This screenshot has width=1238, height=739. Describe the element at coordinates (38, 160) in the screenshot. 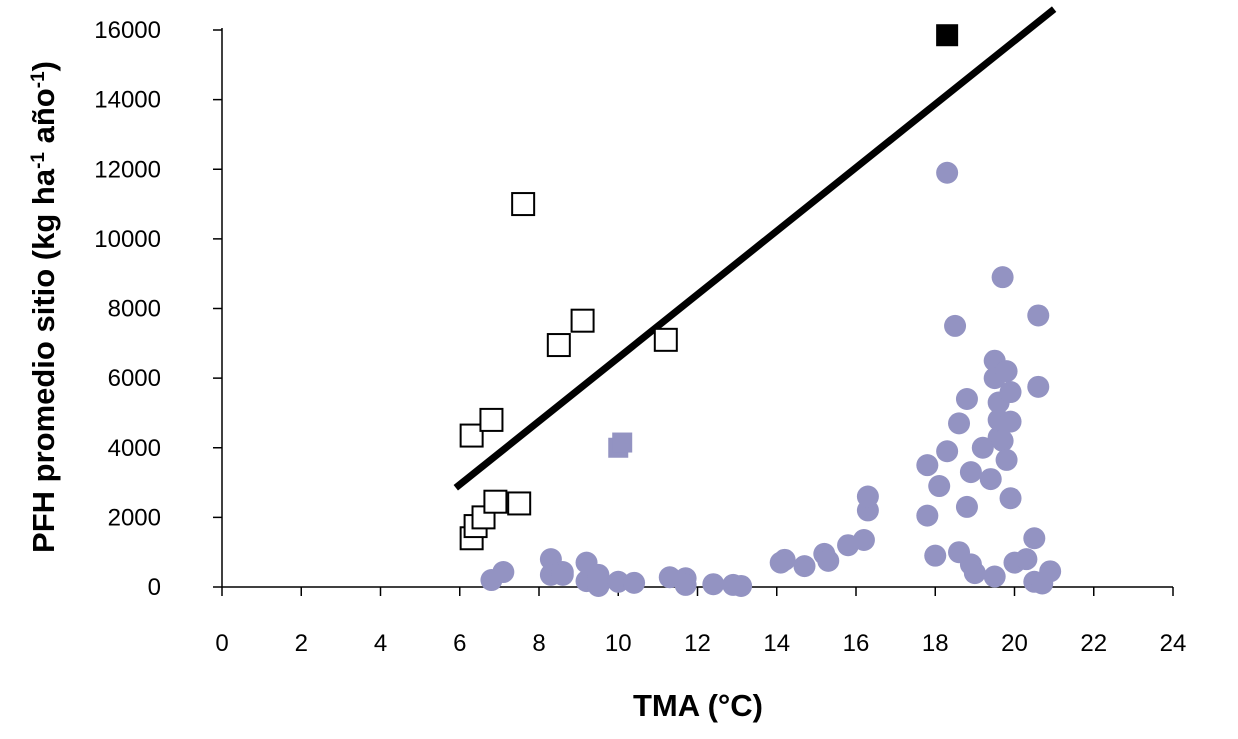

I see `y-axis-title-exp1: -1` at that location.